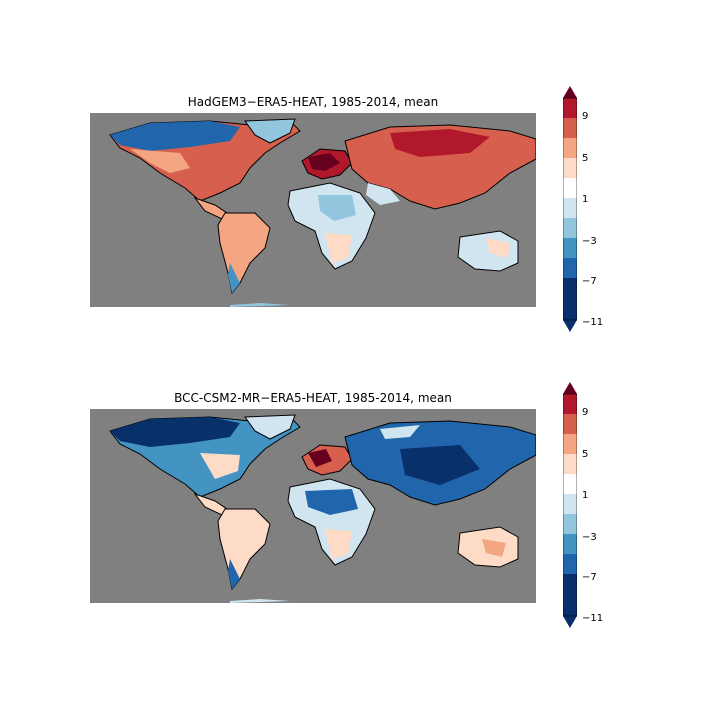 This screenshot has height=720, width=720. What do you see at coordinates (313, 102) in the screenshot?
I see `panel1-title: HadGEM3−ERA5-HEAT, 1985-2014, mean` at bounding box center [313, 102].